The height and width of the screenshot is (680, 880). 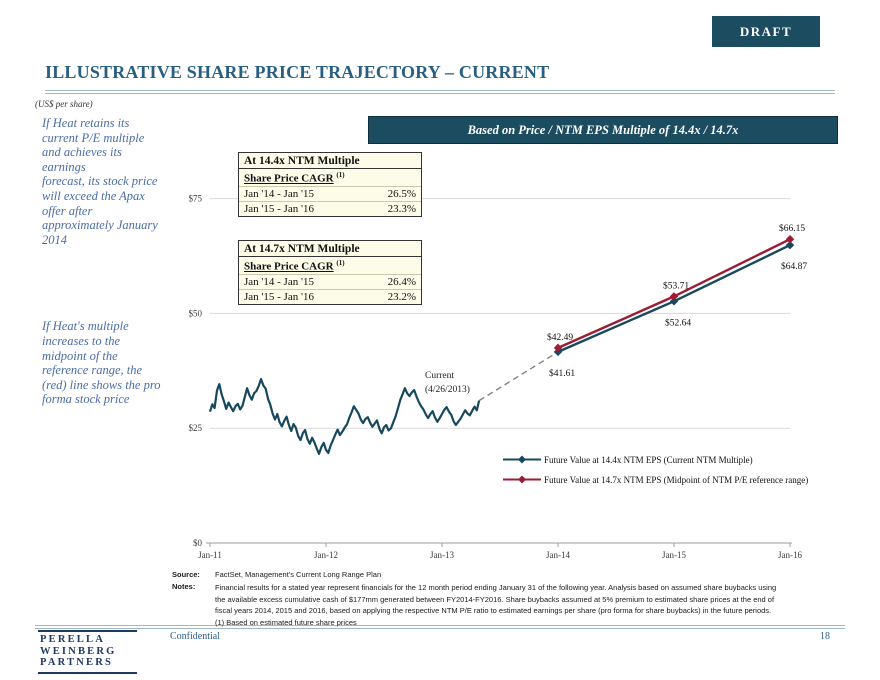 I want to click on data-point-label: $42.49, so click(x=560, y=337).